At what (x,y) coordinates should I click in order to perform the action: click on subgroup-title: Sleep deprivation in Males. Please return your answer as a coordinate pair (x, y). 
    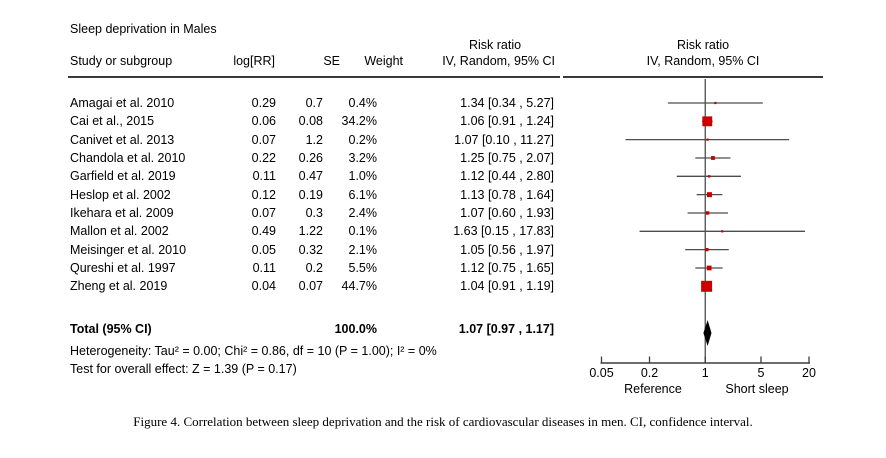
    Looking at the image, I should click on (143, 29).